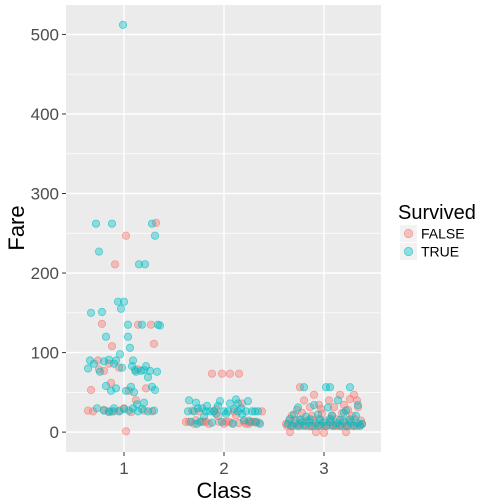 Image resolution: width=504 pixels, height=504 pixels. What do you see at coordinates (440, 252) in the screenshot?
I see `legend-label-true: TRUE` at bounding box center [440, 252].